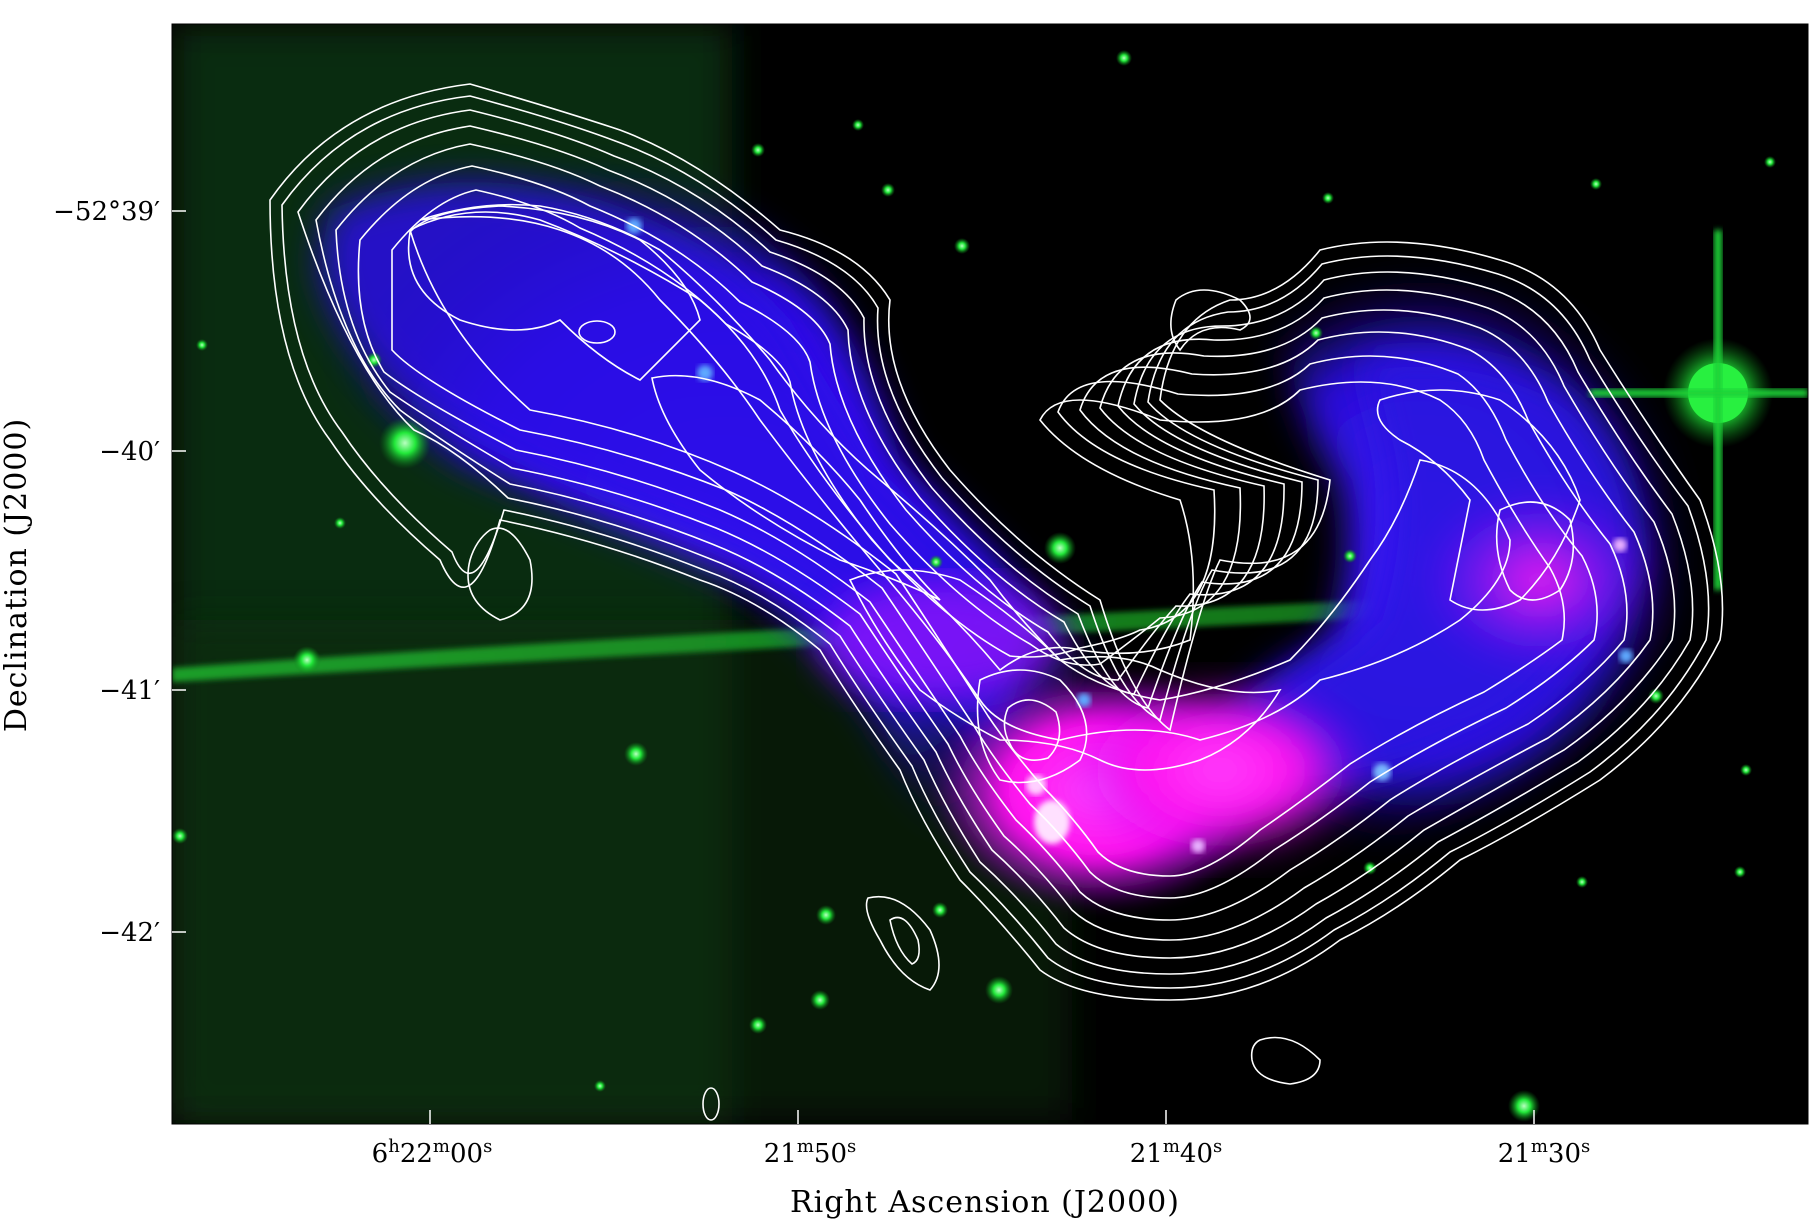 The image size is (1812, 1228). Describe the element at coordinates (432, 1152) in the screenshot. I see `x-tick-label: 6h22m00s` at that location.